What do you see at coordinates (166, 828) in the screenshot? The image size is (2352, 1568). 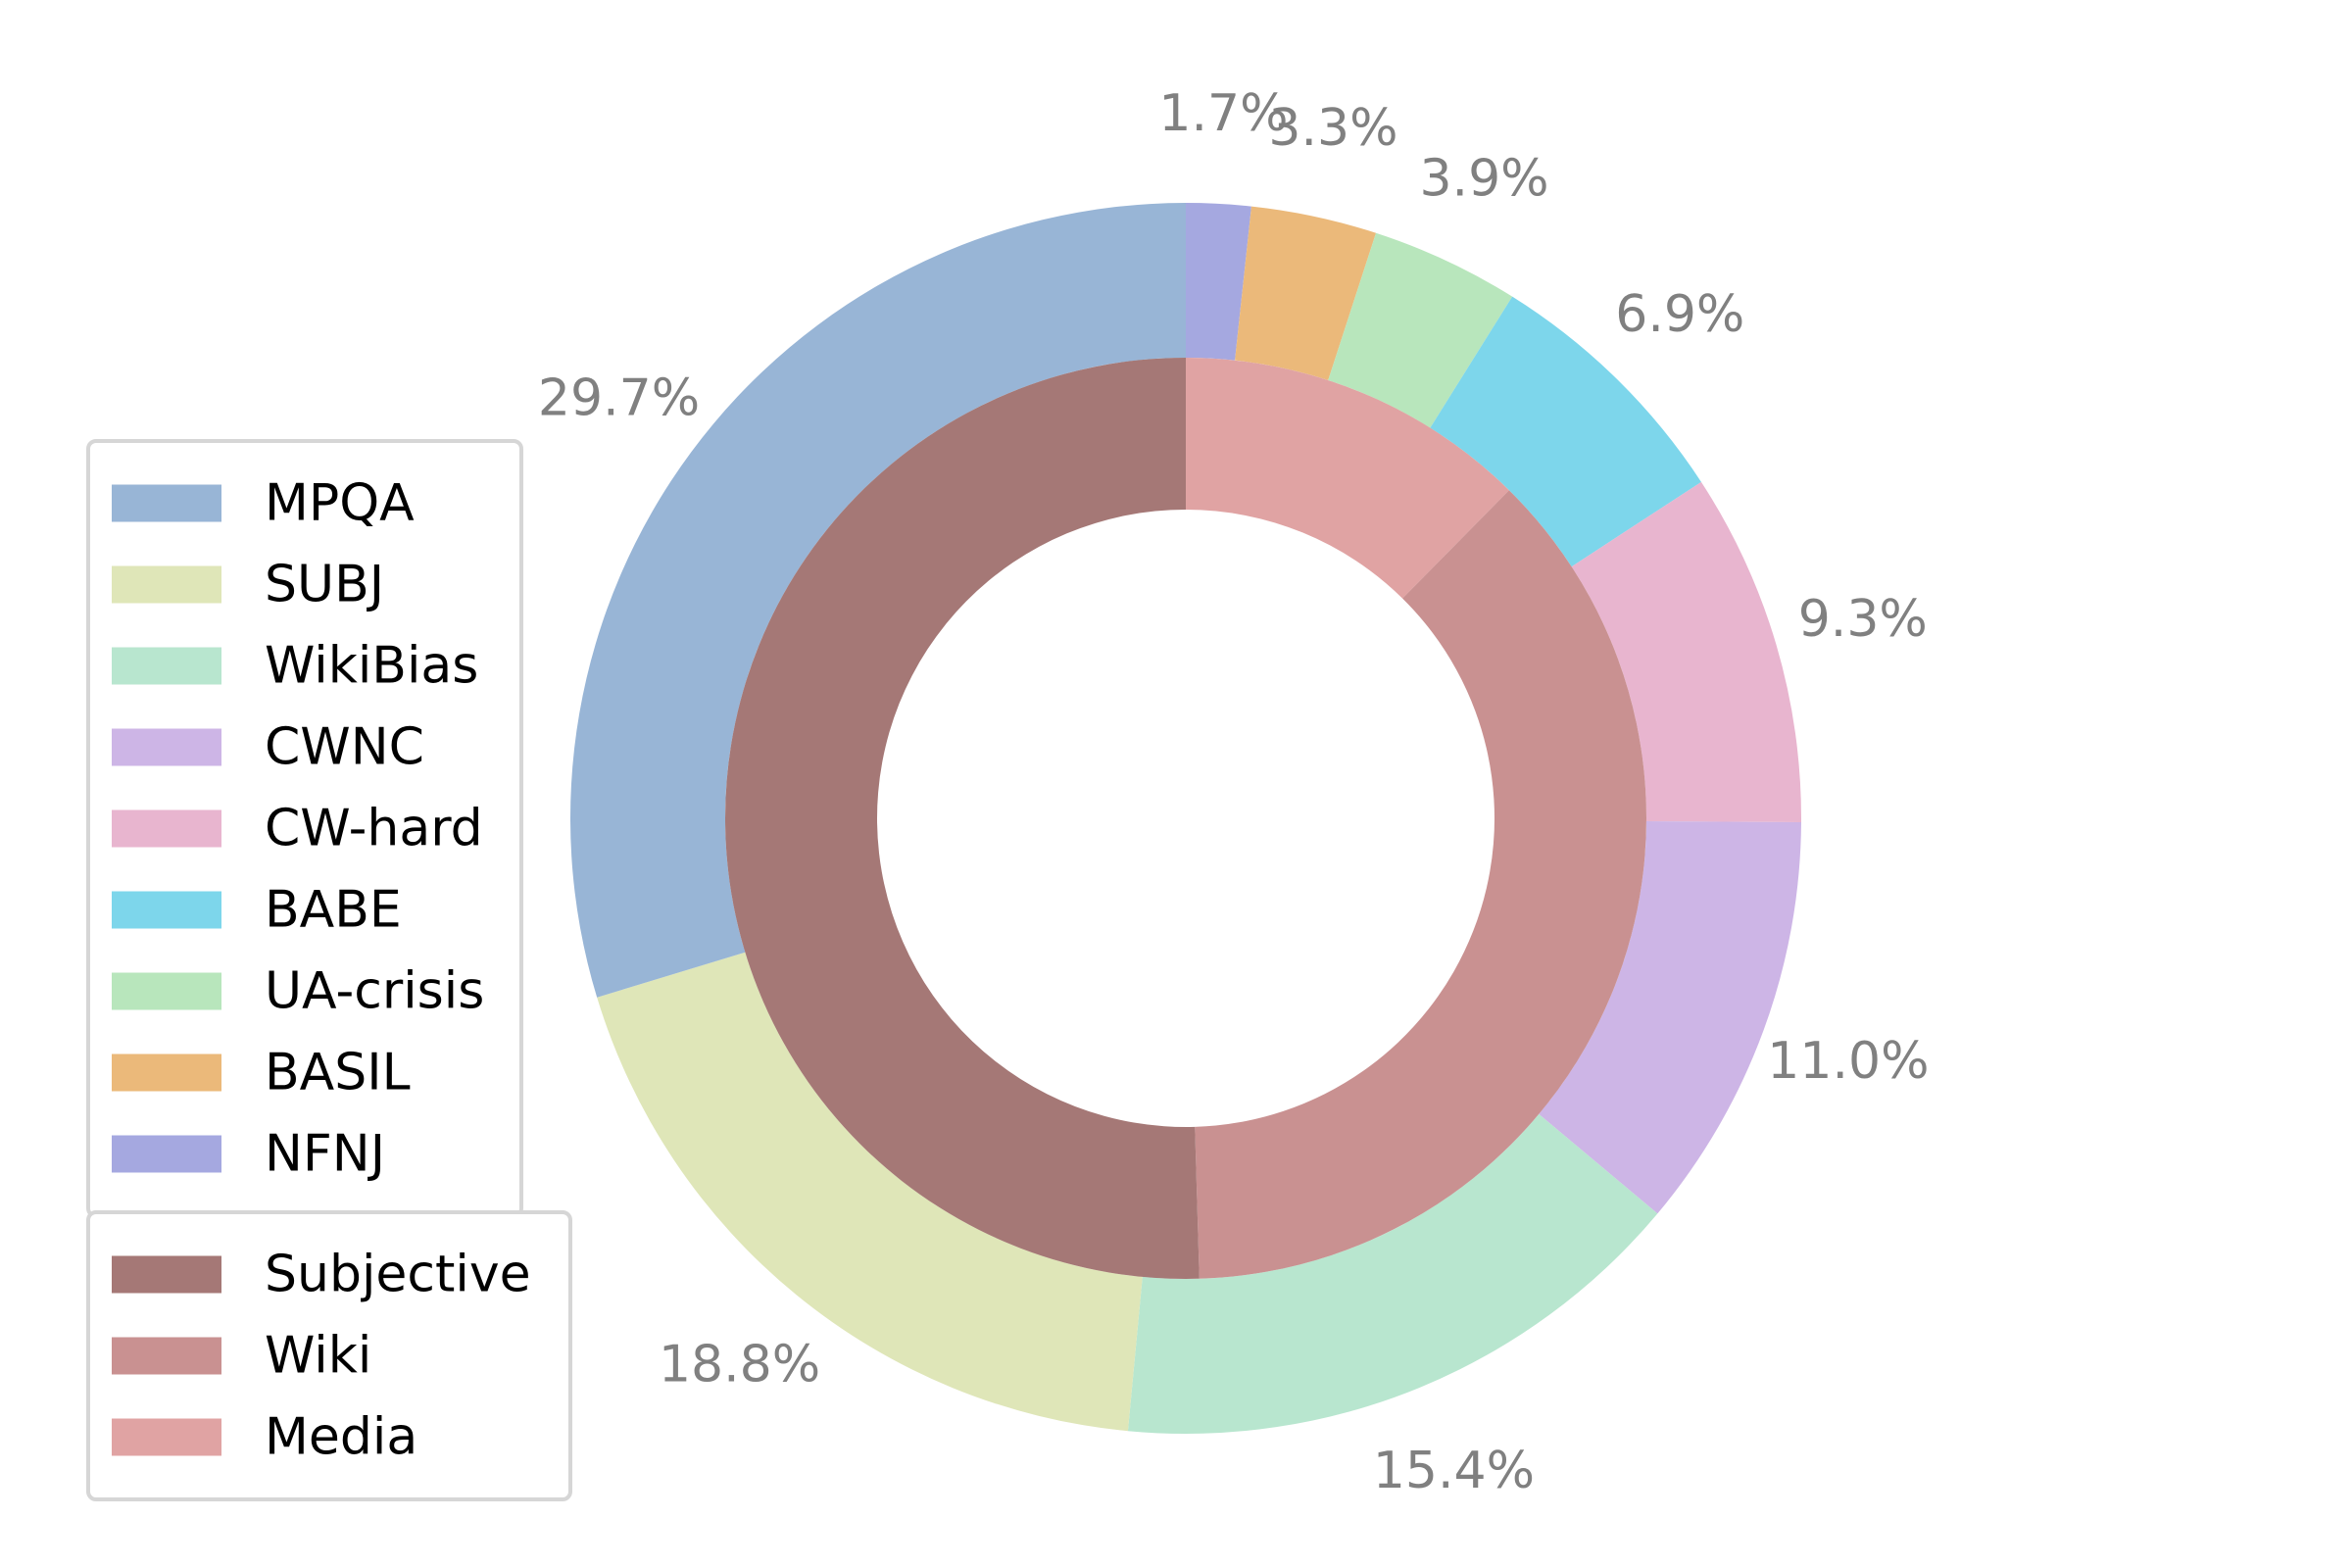 I see `legend-swatch-cw-hard` at bounding box center [166, 828].